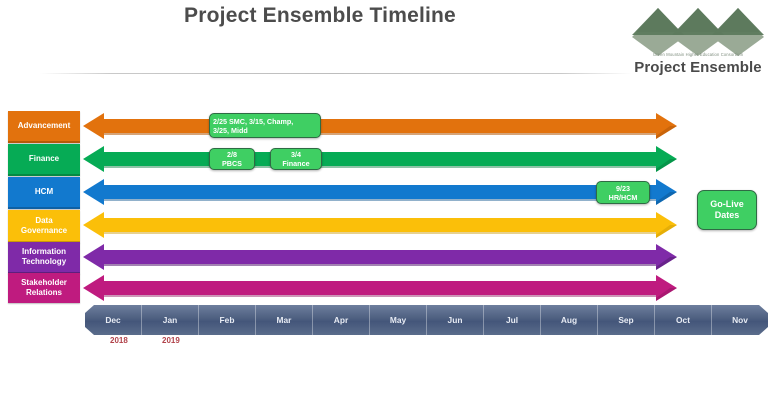 The width and height of the screenshot is (768, 403). Describe the element at coordinates (380, 159) in the screenshot. I see `lane-bar-finance` at that location.